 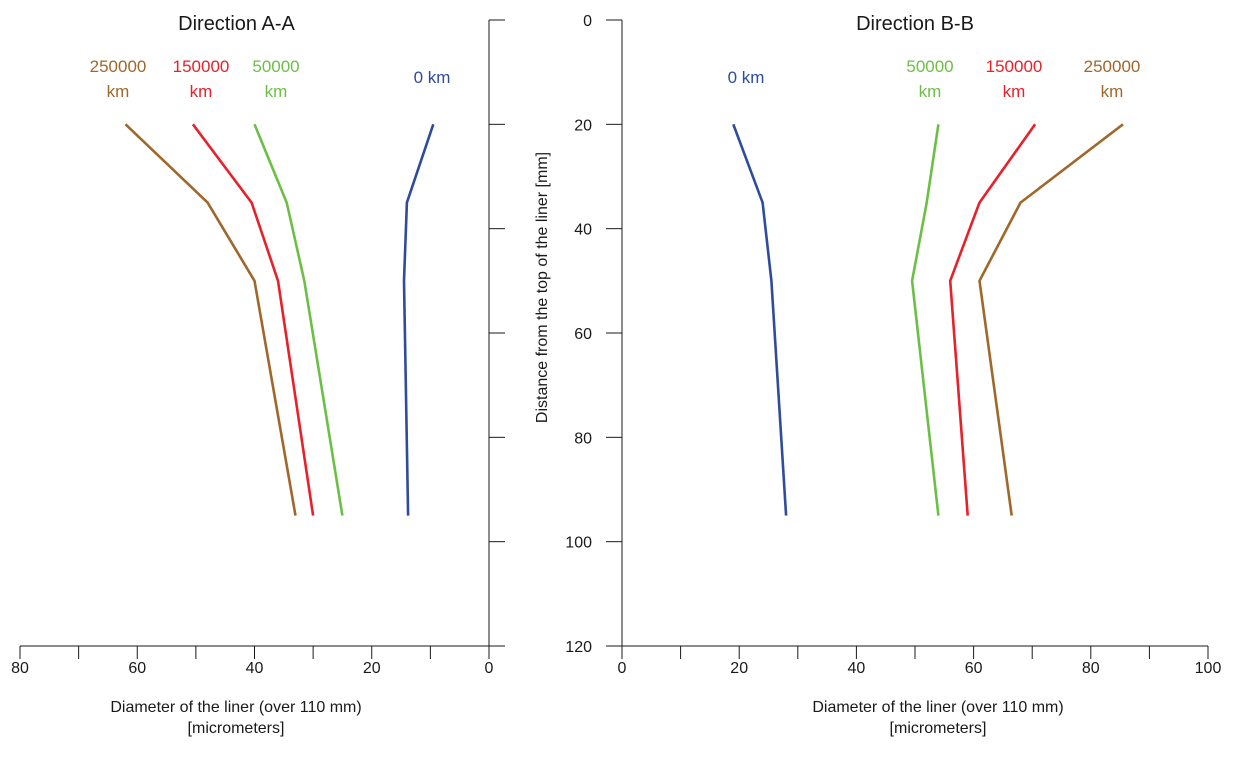 What do you see at coordinates (578, 647) in the screenshot?
I see `y-tick-label: 120` at bounding box center [578, 647].